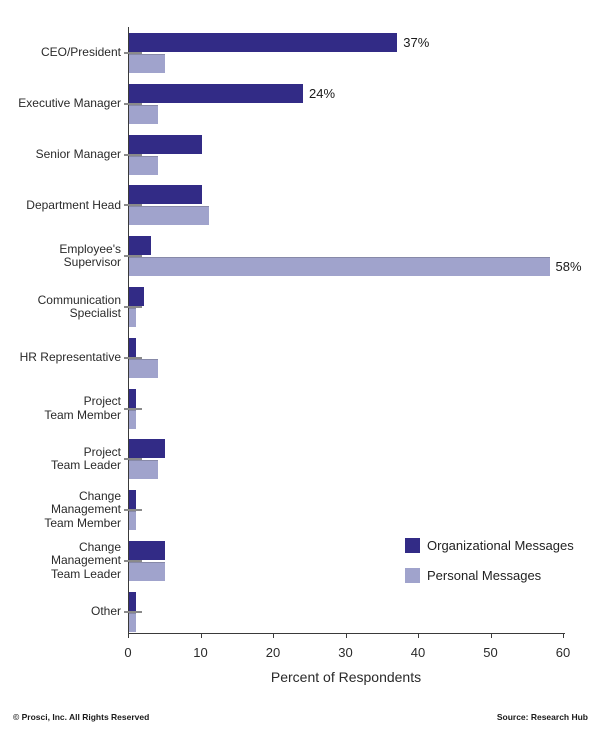 This screenshot has width=600, height=732. Describe the element at coordinates (85, 458) in the screenshot. I see `category-label: Project Team Leader` at that location.